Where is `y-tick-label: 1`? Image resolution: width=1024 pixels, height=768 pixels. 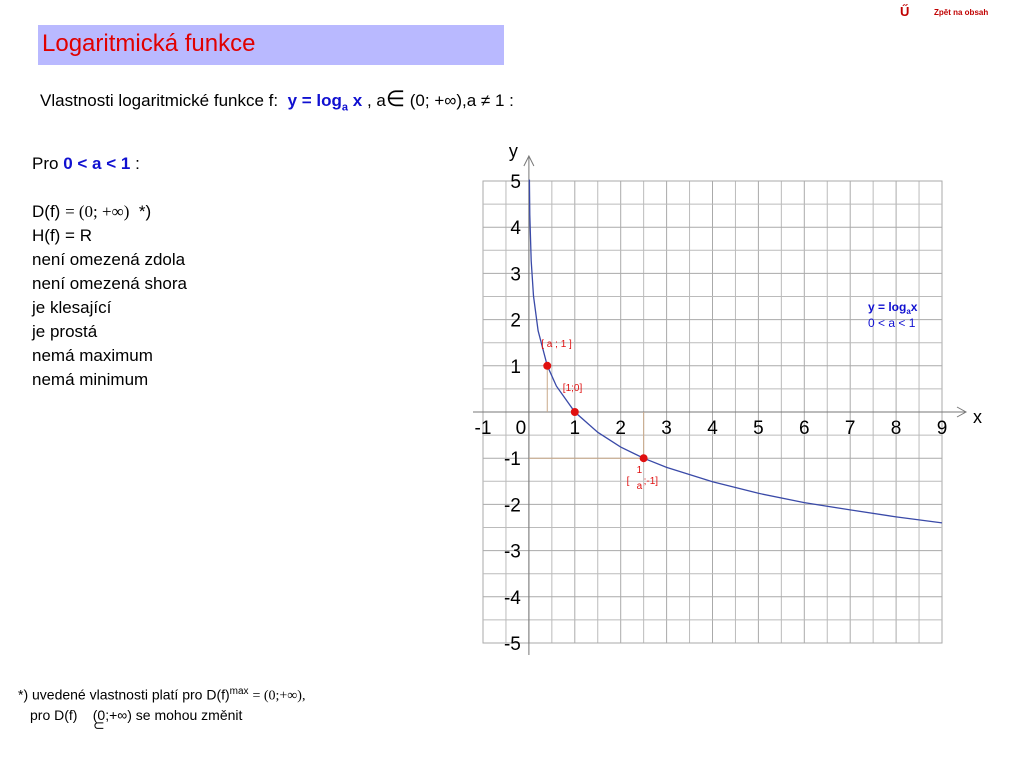 y-tick-label: 1 is located at coordinates (515, 367).